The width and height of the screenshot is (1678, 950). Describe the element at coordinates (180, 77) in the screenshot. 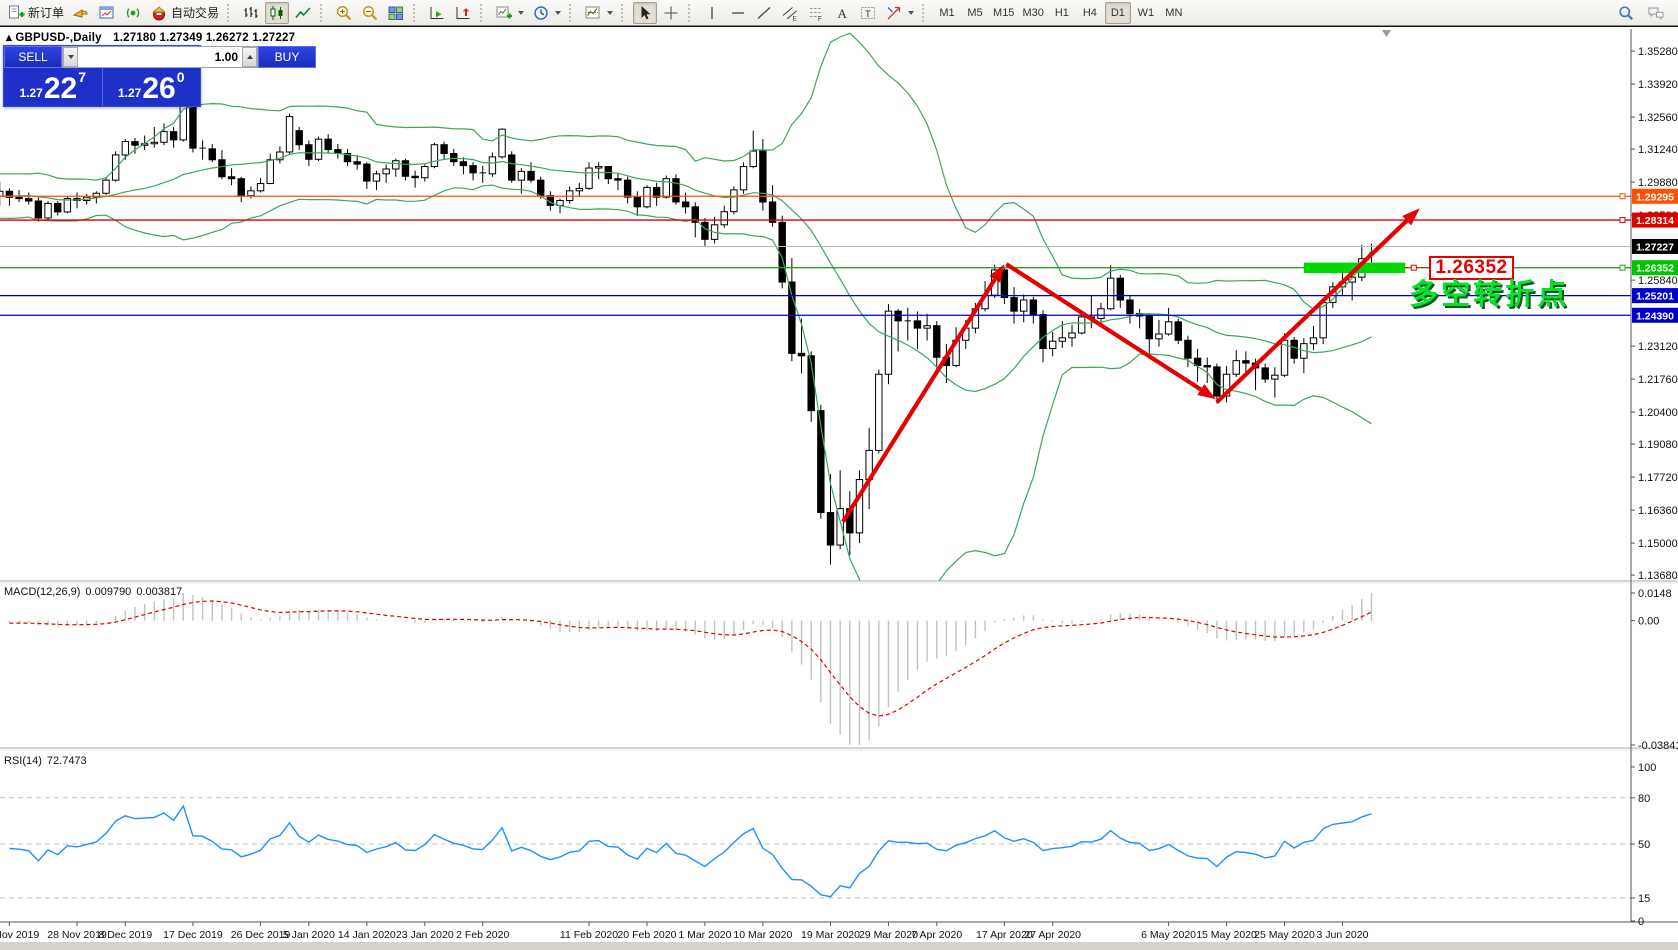

I see `buy-price-pip: 0` at that location.